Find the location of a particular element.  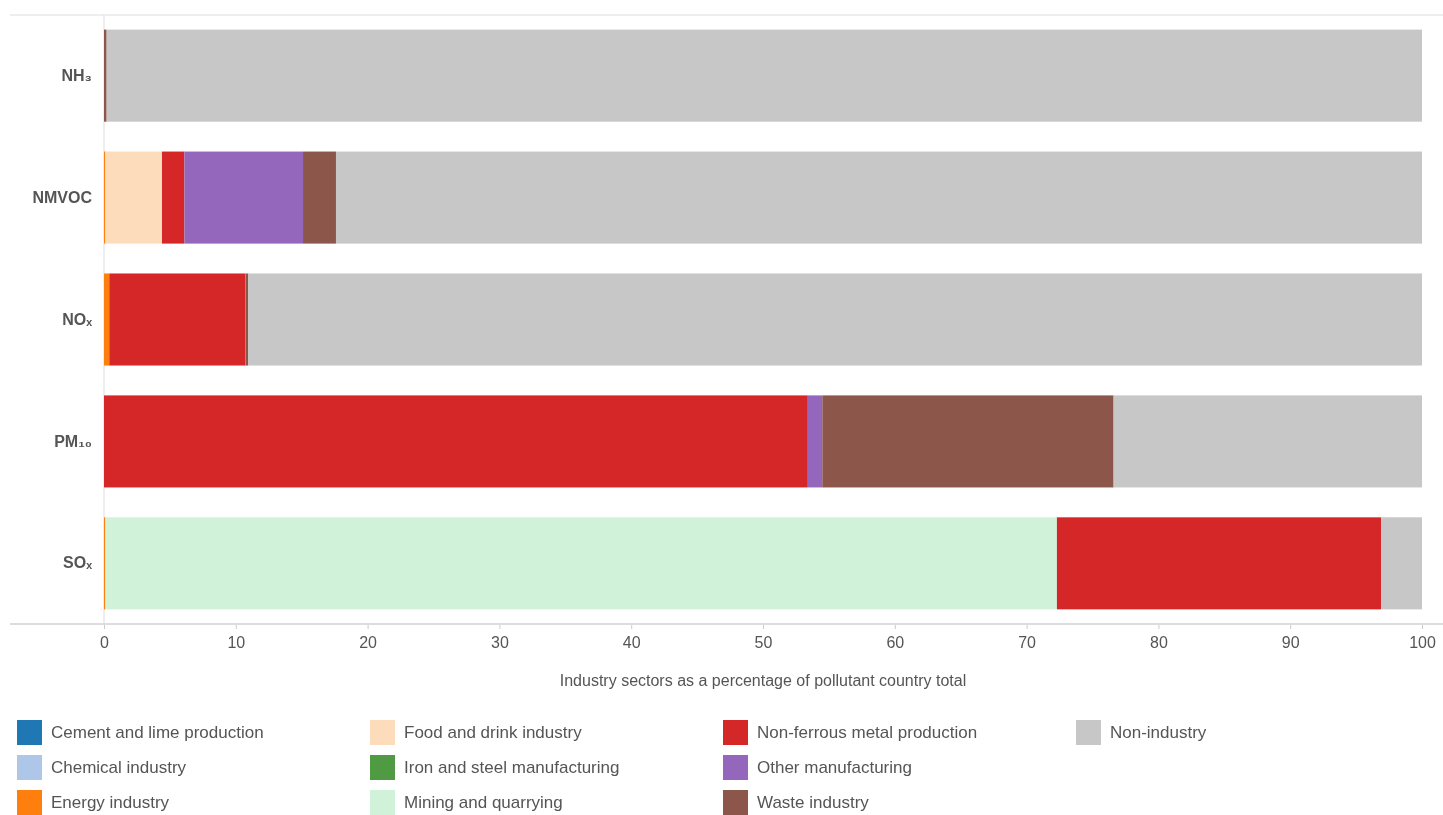

x-tick-label: 50 is located at coordinates (763, 643).